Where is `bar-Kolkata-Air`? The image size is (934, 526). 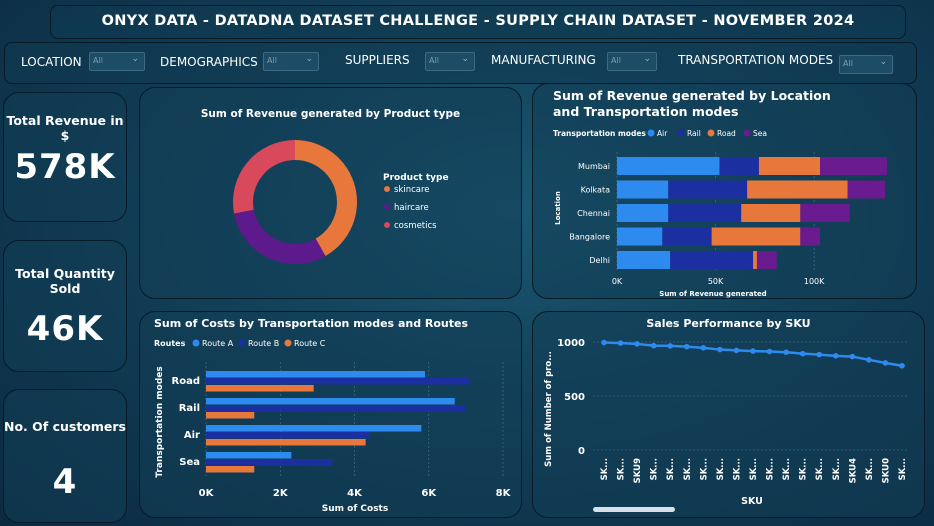 bar-Kolkata-Air is located at coordinates (643, 189).